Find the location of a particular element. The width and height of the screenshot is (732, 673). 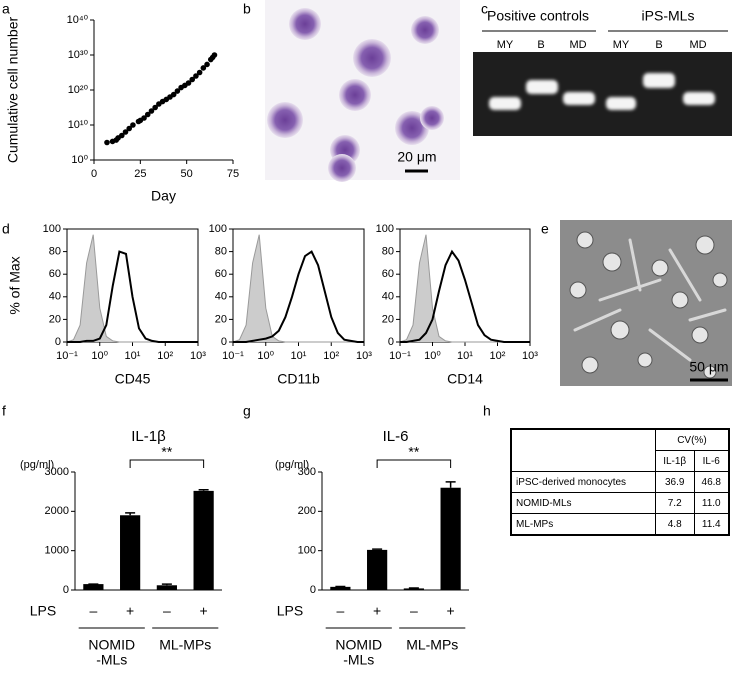

y-tick-label: 0 is located at coordinates (58, 342).